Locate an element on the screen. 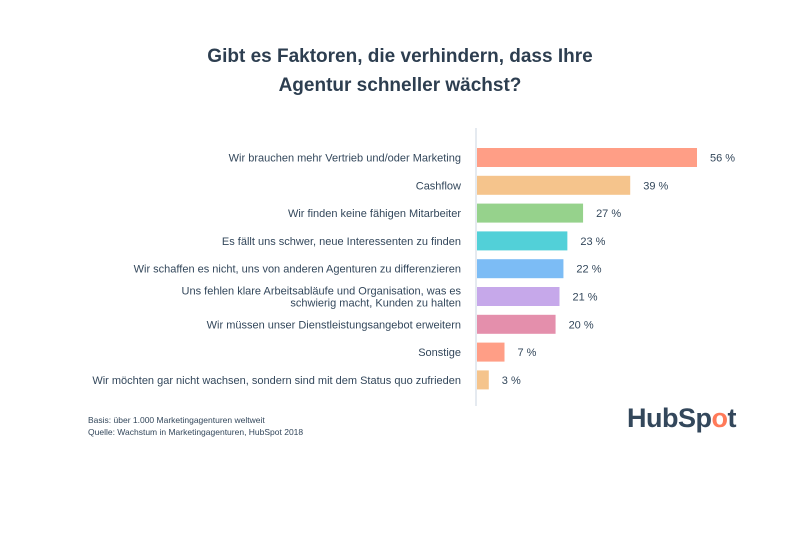  bar-value-label: 23 % is located at coordinates (592, 242).